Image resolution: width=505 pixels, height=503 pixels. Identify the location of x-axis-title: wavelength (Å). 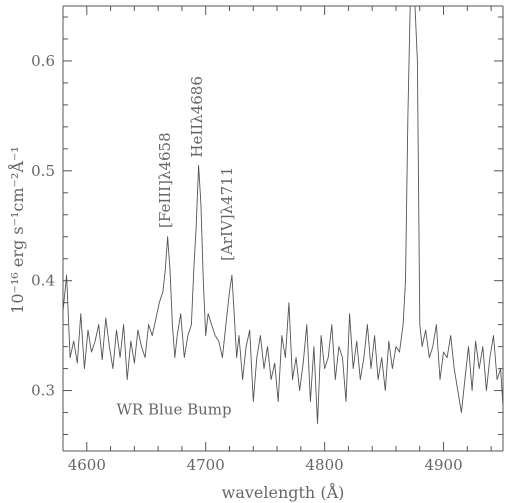
(283, 492).